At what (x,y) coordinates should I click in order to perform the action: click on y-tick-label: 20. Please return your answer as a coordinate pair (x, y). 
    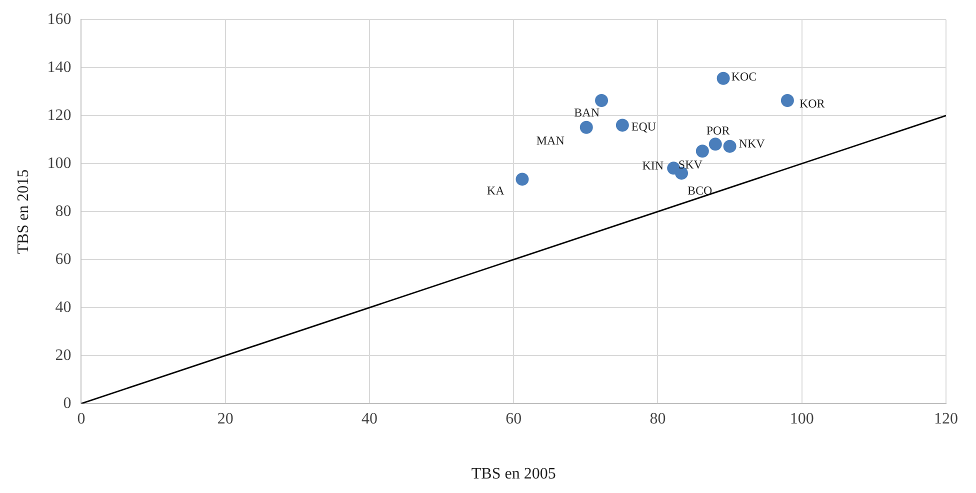
    Looking at the image, I should click on (63, 355).